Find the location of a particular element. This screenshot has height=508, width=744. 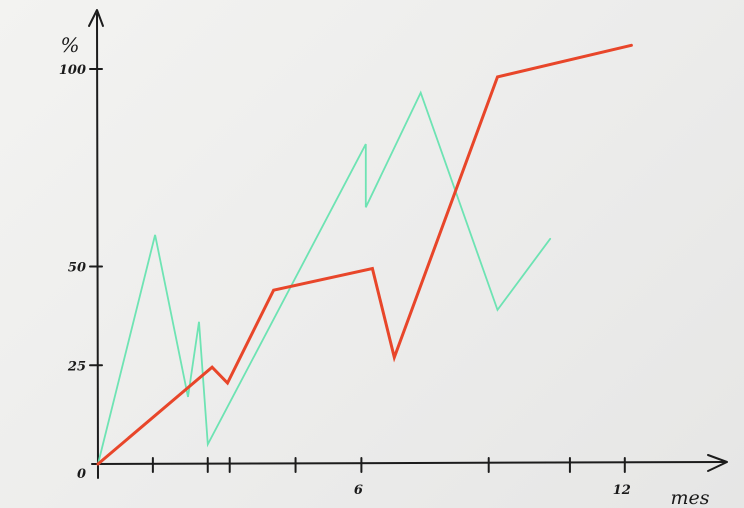

y-tick-label: 100 is located at coordinates (72, 70).